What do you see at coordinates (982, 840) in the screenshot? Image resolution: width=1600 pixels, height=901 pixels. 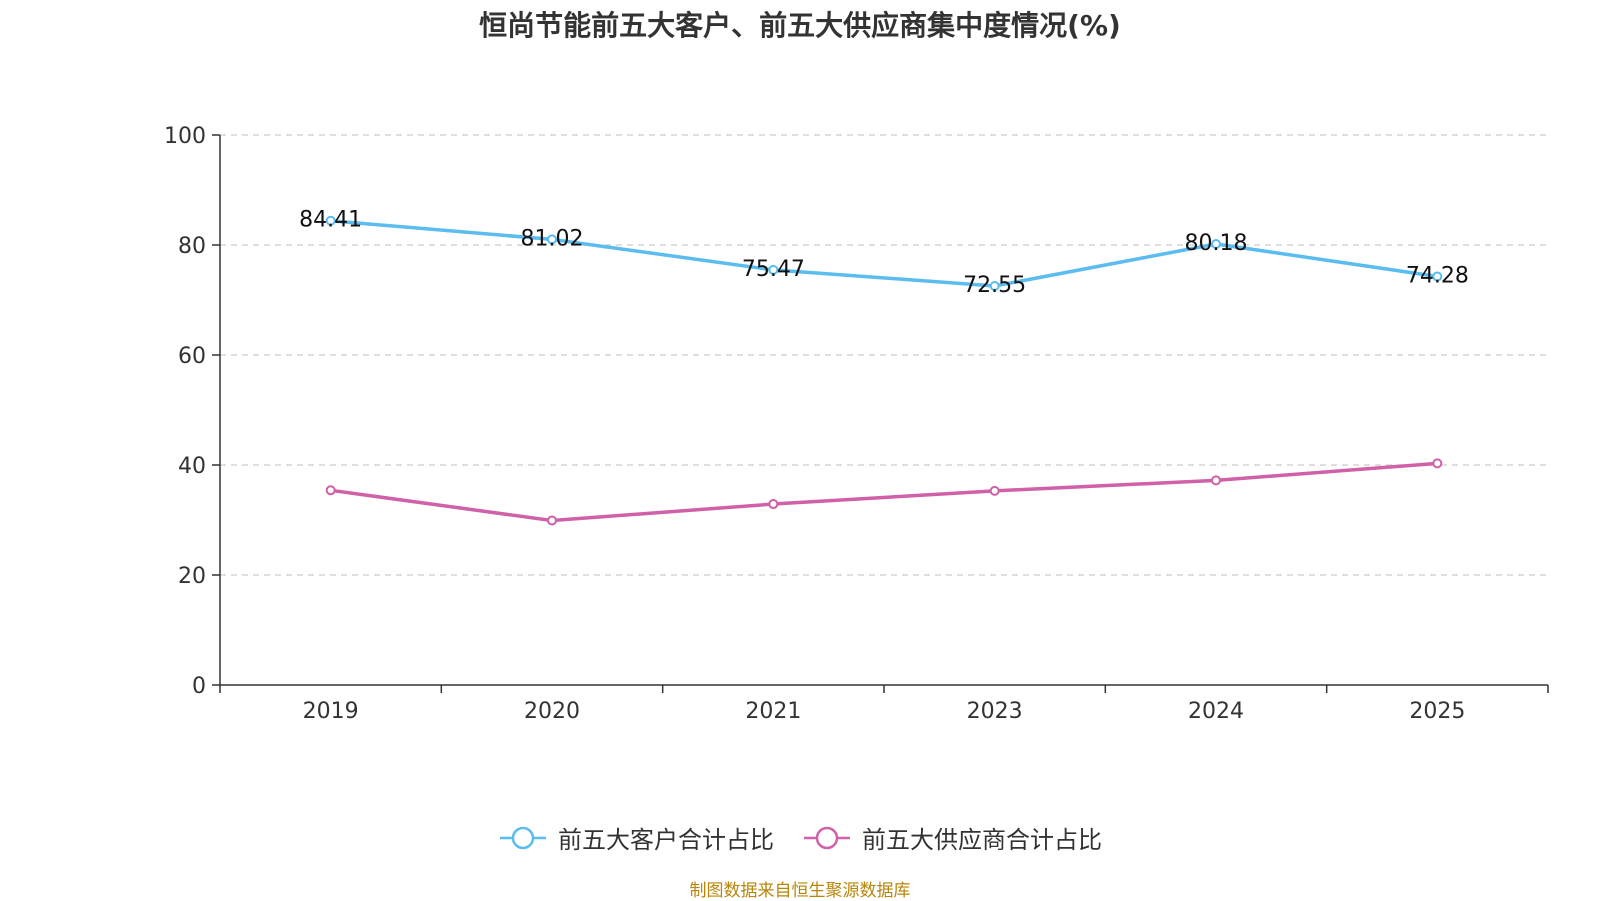 I see `legend-label: 前五大供应商合计占比` at bounding box center [982, 840].